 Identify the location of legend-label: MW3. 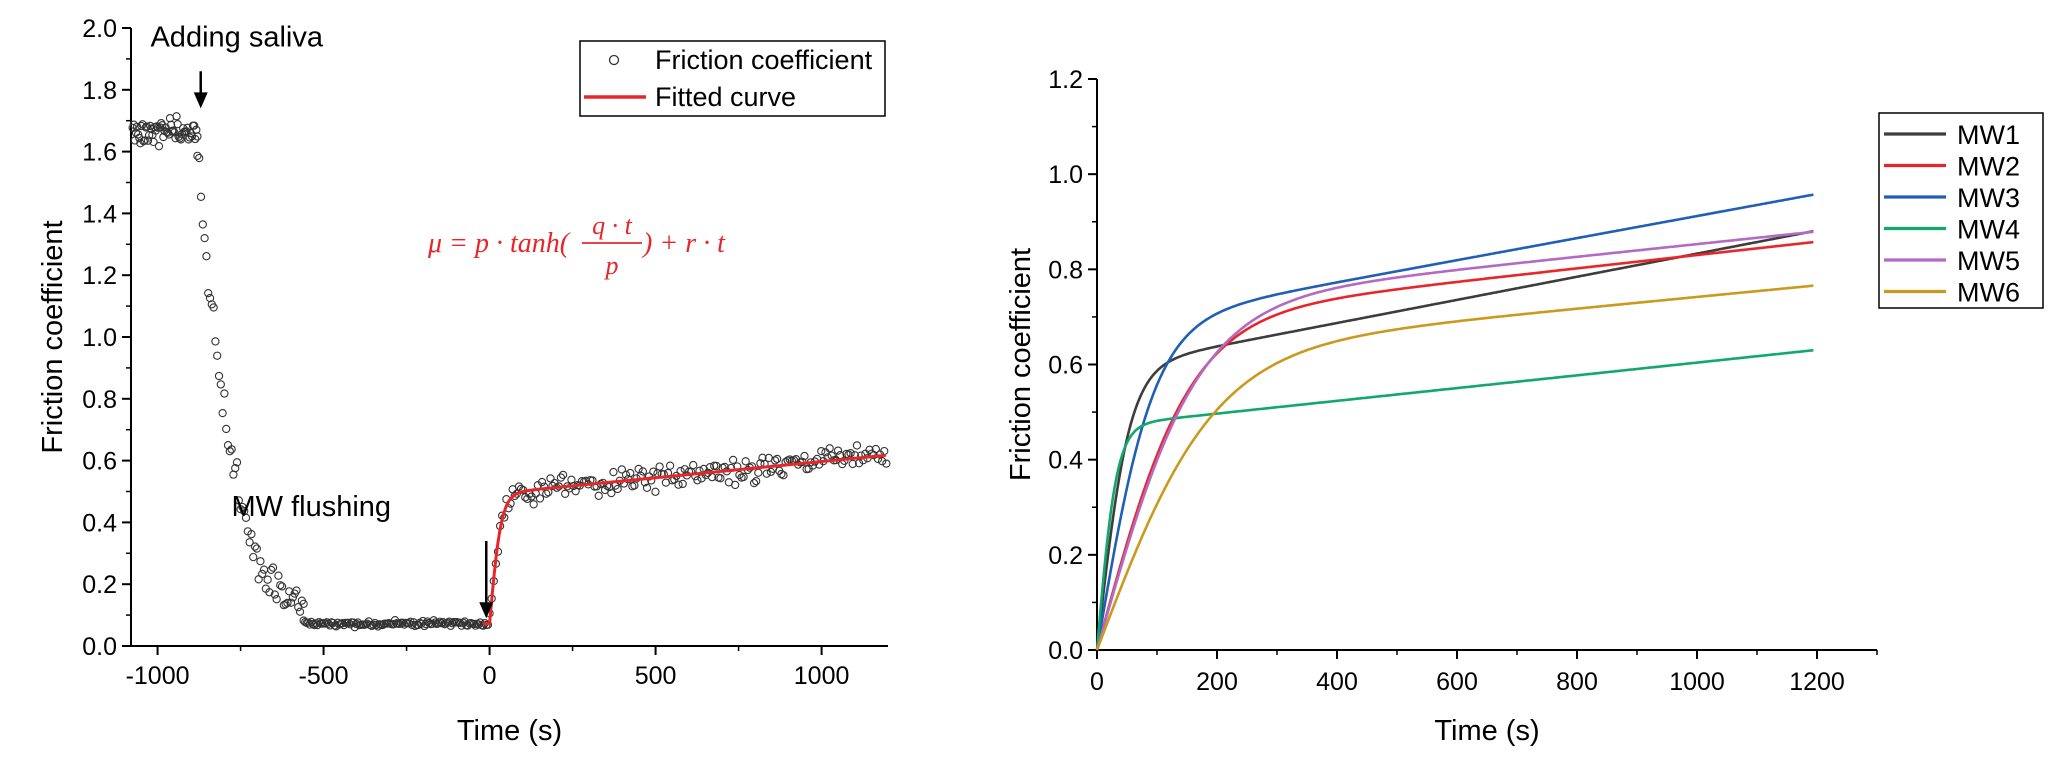
(1988, 198).